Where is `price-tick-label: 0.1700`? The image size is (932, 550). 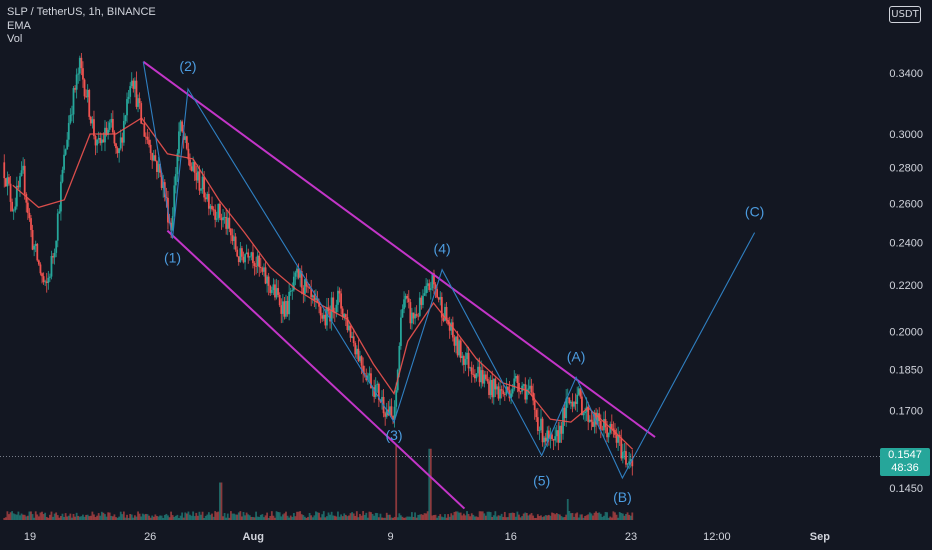
price-tick-label: 0.1700 is located at coordinates (906, 412).